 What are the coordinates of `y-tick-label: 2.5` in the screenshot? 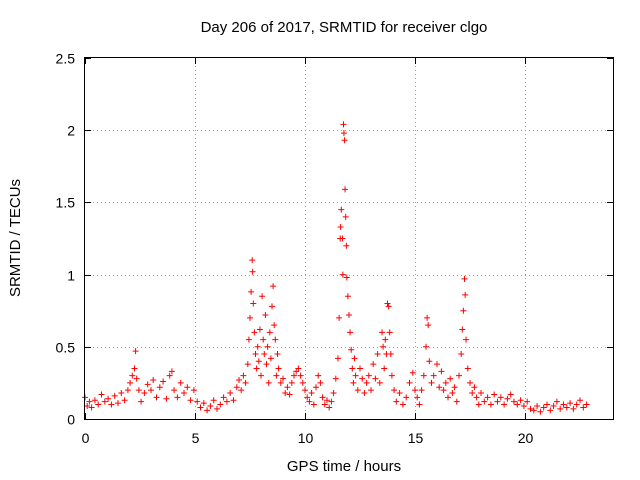 It's located at (66, 59).